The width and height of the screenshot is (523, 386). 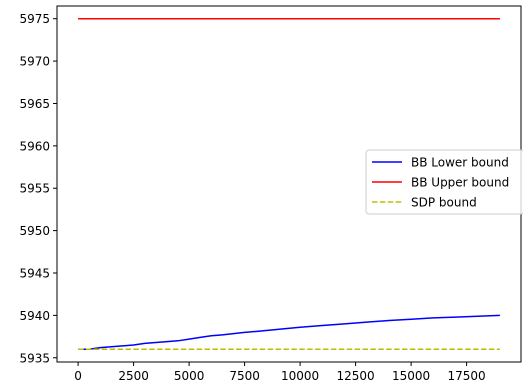 What do you see at coordinates (78, 376) in the screenshot?
I see `x-tick-label: 0` at bounding box center [78, 376].